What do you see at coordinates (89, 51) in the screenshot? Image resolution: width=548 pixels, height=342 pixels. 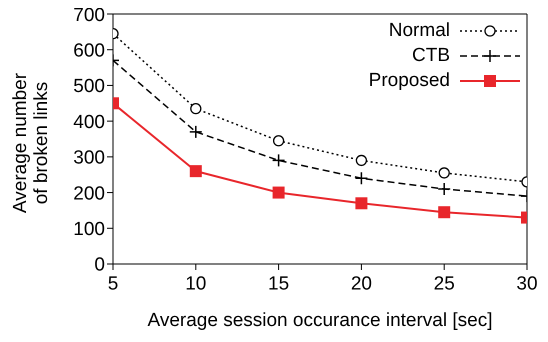 I see `y-tick-label: 600` at bounding box center [89, 51].